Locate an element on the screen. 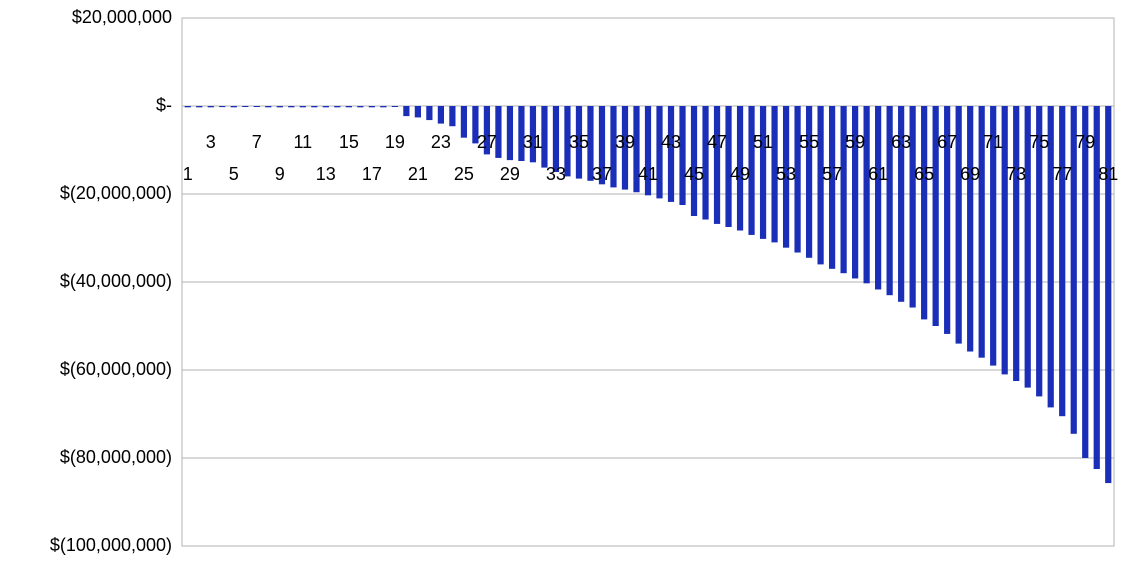 This screenshot has height=562, width=1128. x-tick-label: 73 is located at coordinates (1016, 174).